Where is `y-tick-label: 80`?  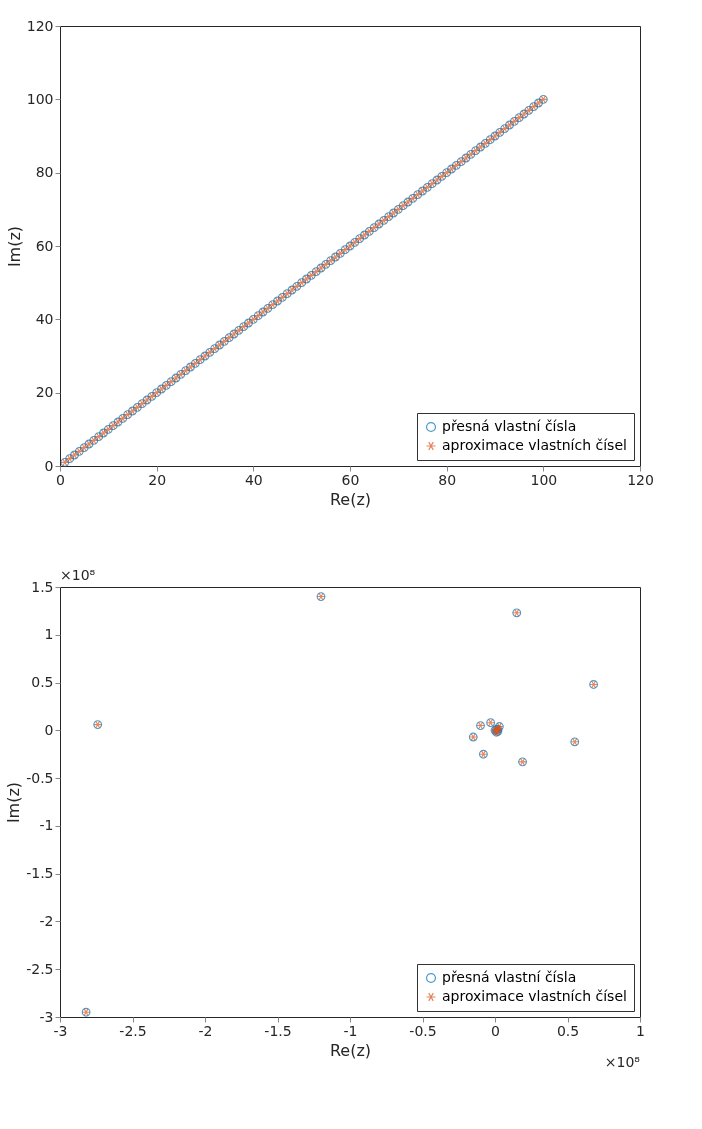
y-tick-label: 80 is located at coordinates (44, 172).